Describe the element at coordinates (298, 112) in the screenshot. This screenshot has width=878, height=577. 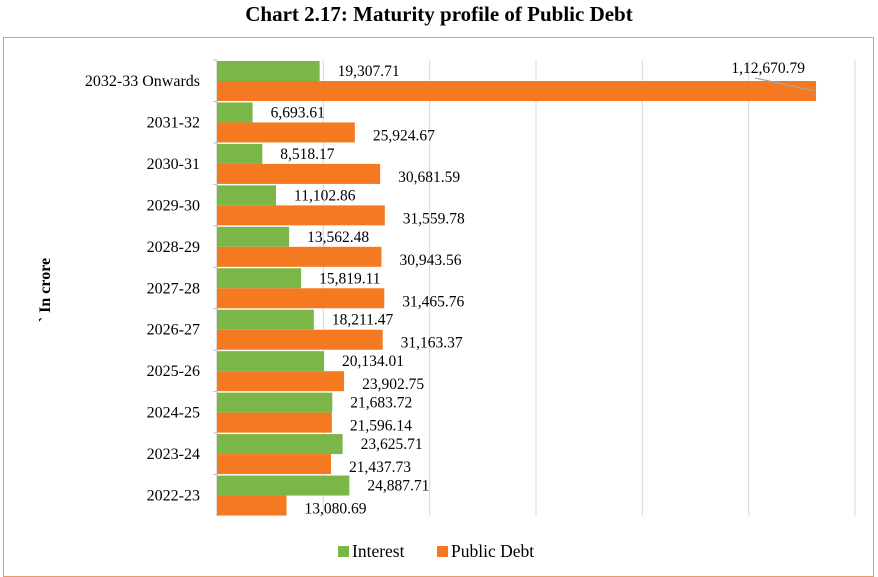
I see `interest-value-label: 6,693.61` at that location.